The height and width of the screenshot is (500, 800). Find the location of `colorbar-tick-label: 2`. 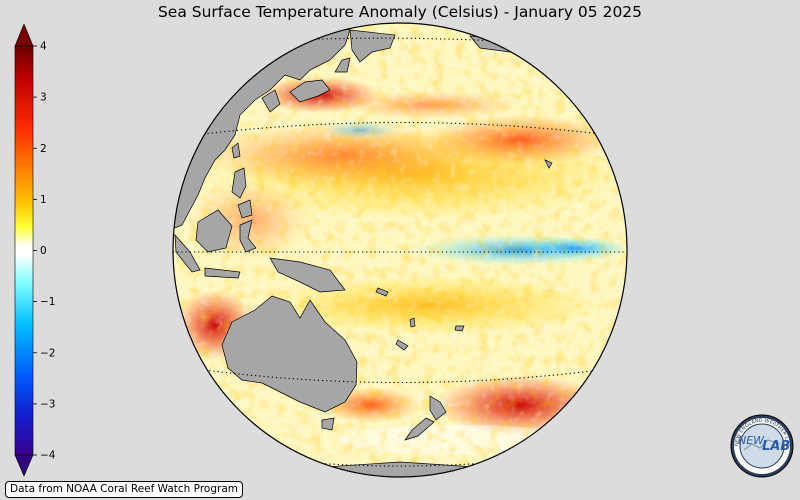

colorbar-tick-label: 2 is located at coordinates (43, 149).